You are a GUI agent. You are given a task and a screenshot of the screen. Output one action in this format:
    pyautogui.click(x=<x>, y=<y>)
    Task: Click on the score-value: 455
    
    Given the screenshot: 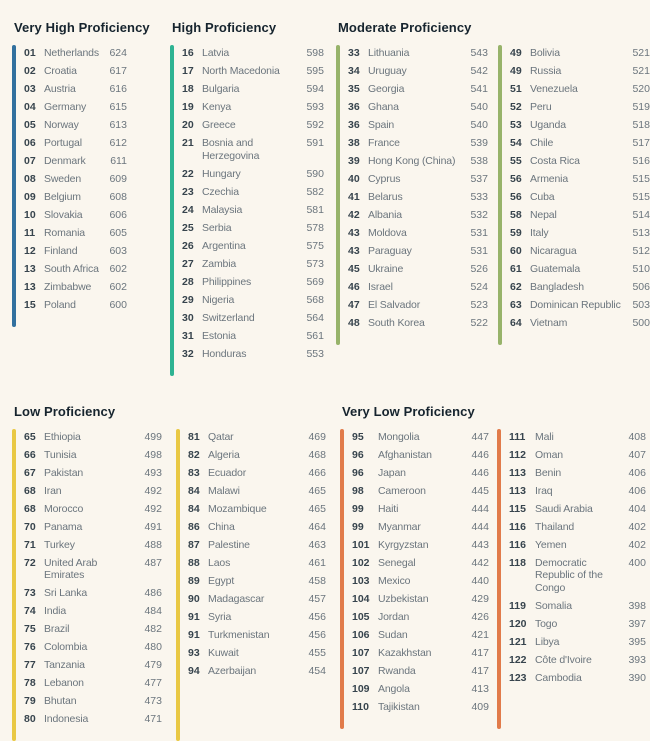 What is the action you would take?
    pyautogui.click(x=314, y=653)
    